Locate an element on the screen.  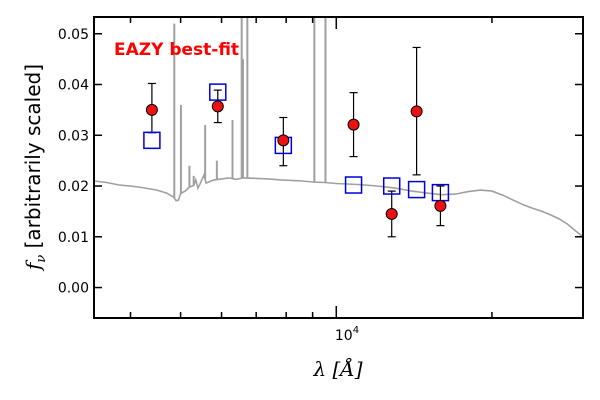
svg-text: fν [arbitrarily scaled] is located at coordinates (35, 168).